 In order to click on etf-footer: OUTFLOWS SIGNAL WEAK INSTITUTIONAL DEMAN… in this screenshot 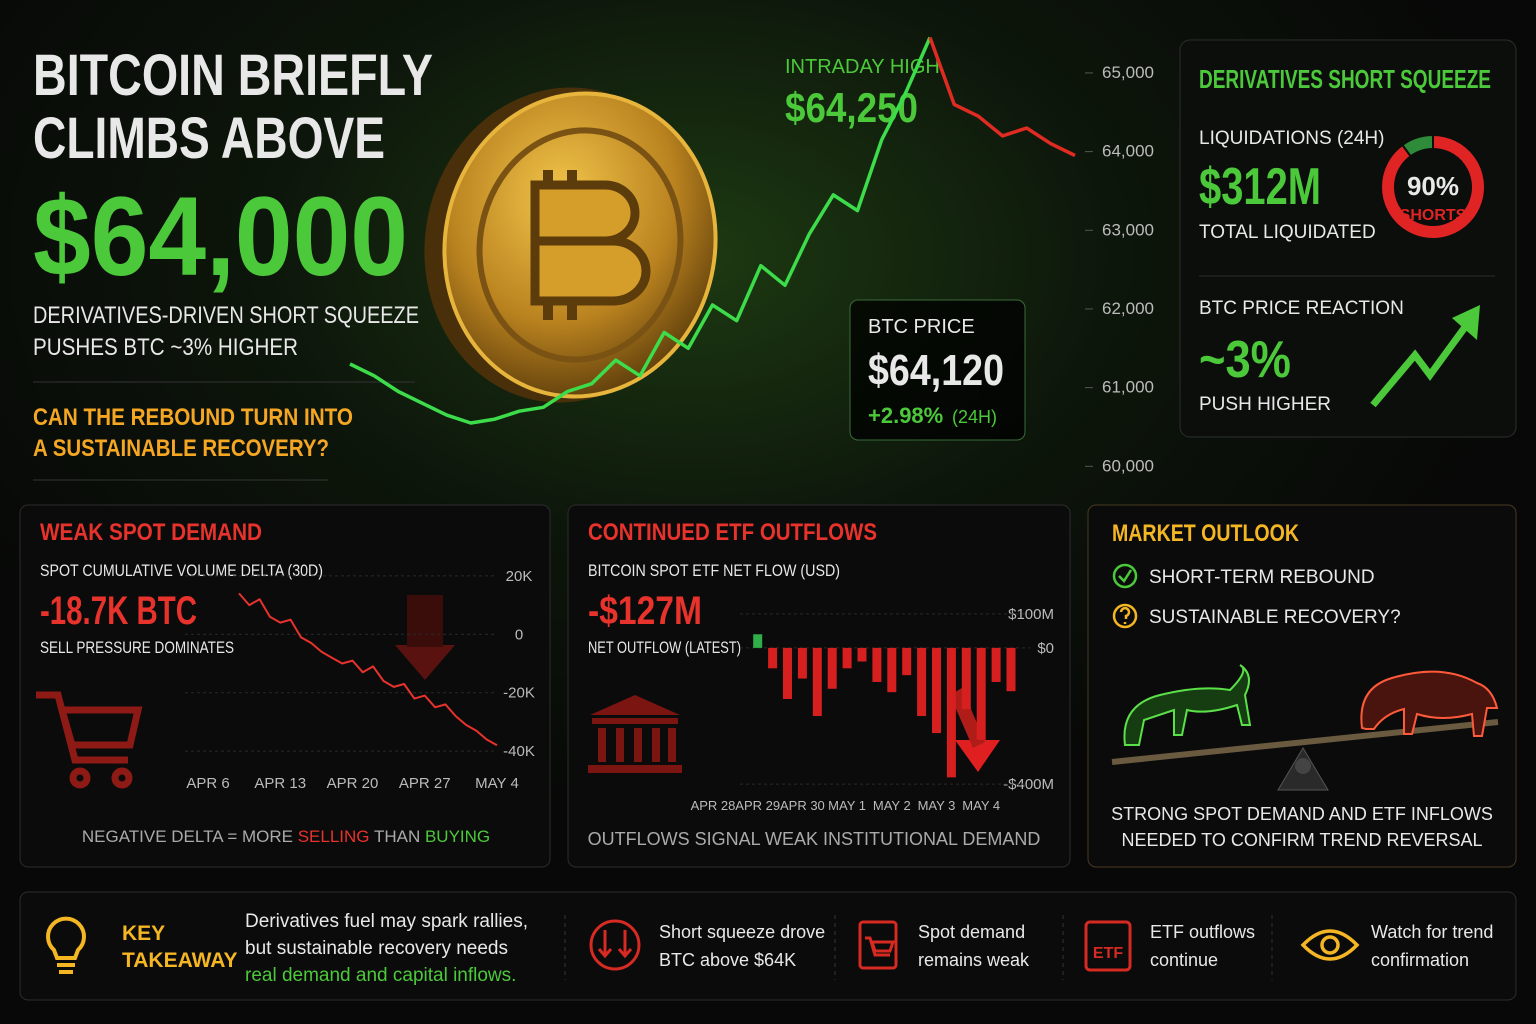, I will do `click(814, 839)`.